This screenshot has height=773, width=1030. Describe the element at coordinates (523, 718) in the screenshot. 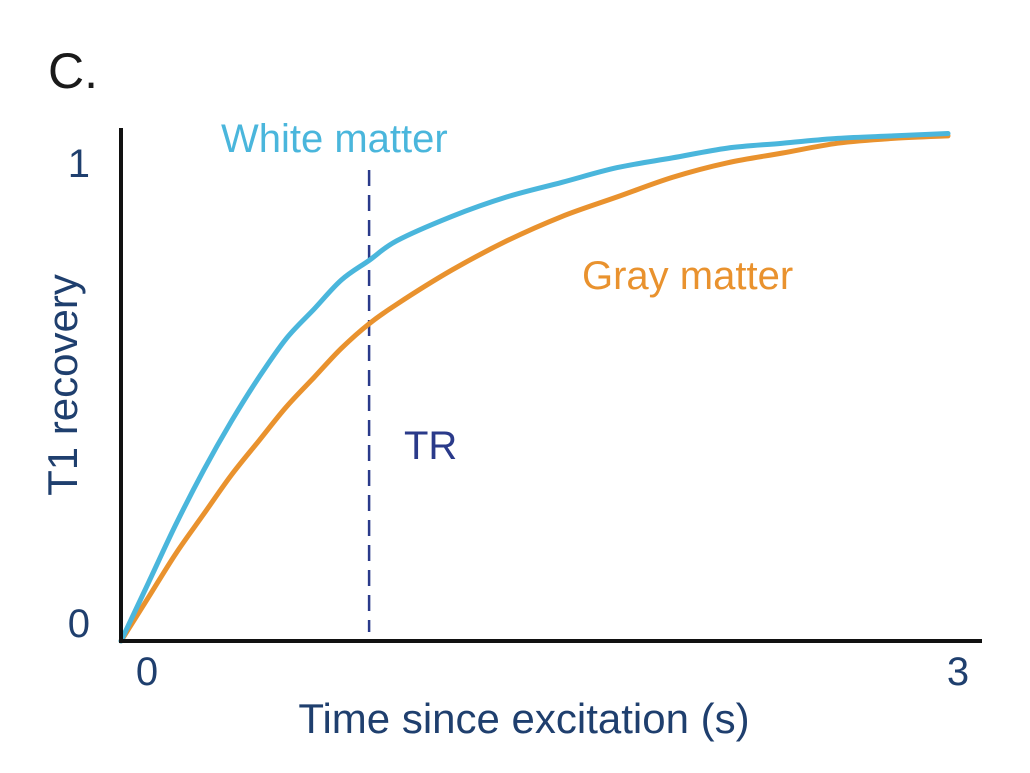

I see `x-axis-label: Time since excitation (s)` at that location.